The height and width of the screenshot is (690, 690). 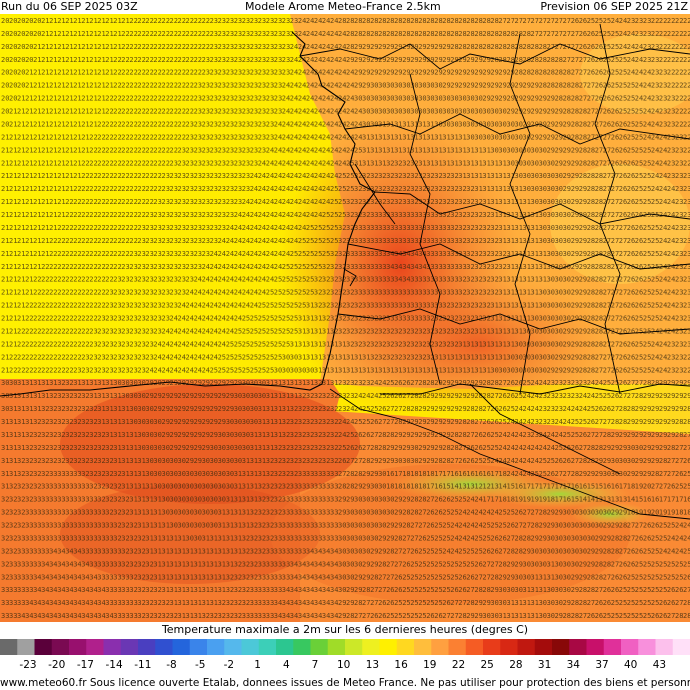 What do you see at coordinates (679, 513) in the screenshot?
I see `temperature-value: 18` at bounding box center [679, 513].